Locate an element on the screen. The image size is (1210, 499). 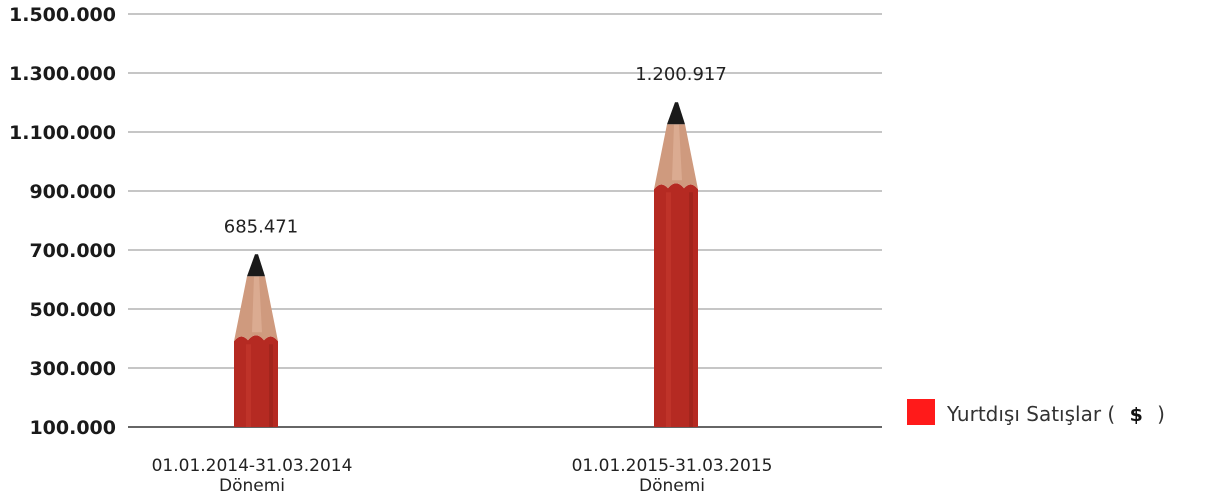
legend-label: Yurtdışı Satışlar ( $ ) is located at coordinates (1055, 414).